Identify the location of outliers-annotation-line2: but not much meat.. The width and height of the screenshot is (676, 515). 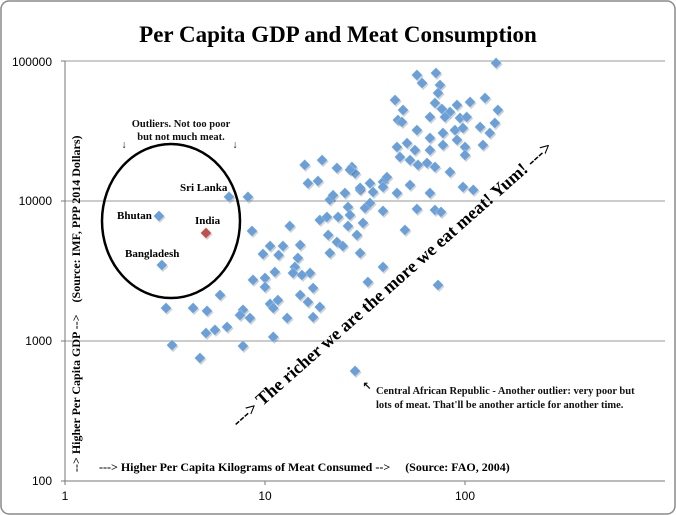
(181, 137).